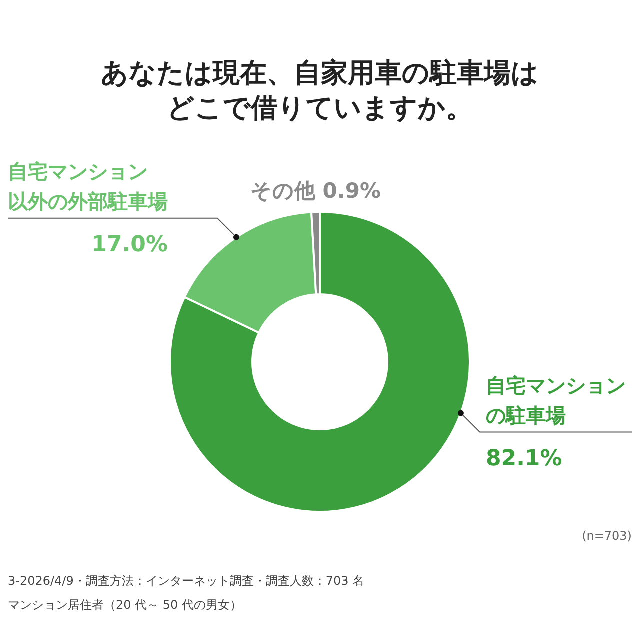 Image resolution: width=640 pixels, height=640 pixels. What do you see at coordinates (607, 536) in the screenshot?
I see `annotation: (n=703)` at bounding box center [607, 536].